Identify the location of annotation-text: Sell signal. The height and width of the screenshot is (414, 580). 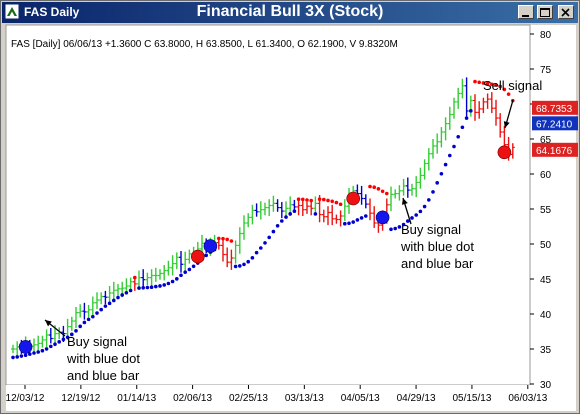
(512, 85).